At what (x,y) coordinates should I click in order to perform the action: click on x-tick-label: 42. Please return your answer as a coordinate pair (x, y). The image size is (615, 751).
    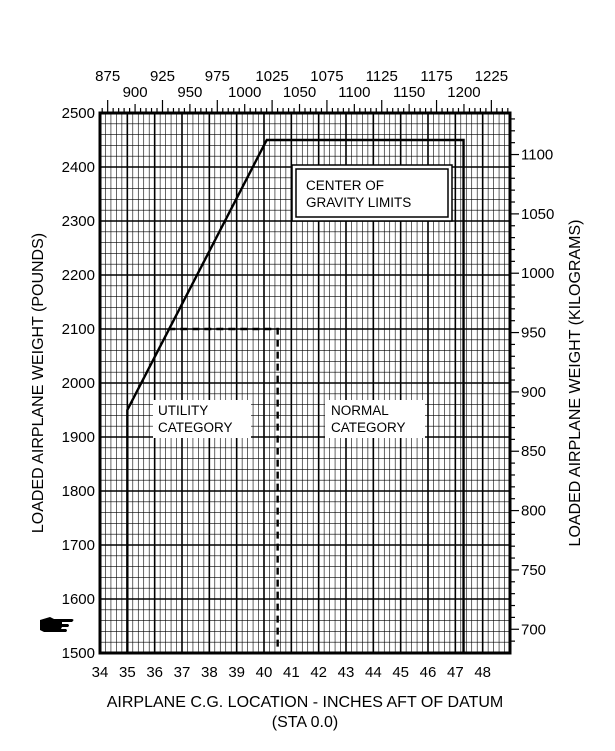
    Looking at the image, I should click on (318, 672).